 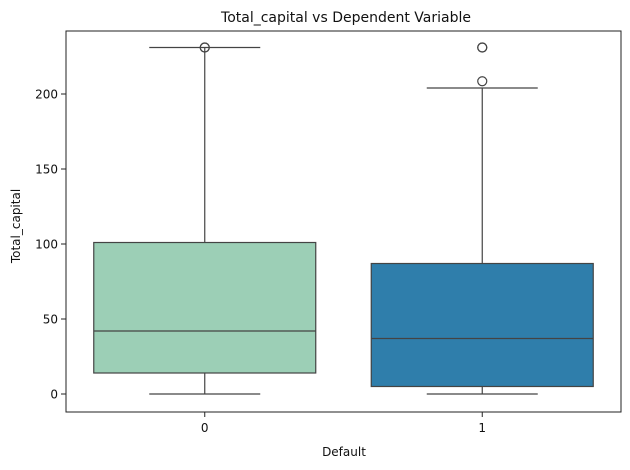 I want to click on chart-title: Total_capital vs Dependent Variable, so click(x=345, y=18).